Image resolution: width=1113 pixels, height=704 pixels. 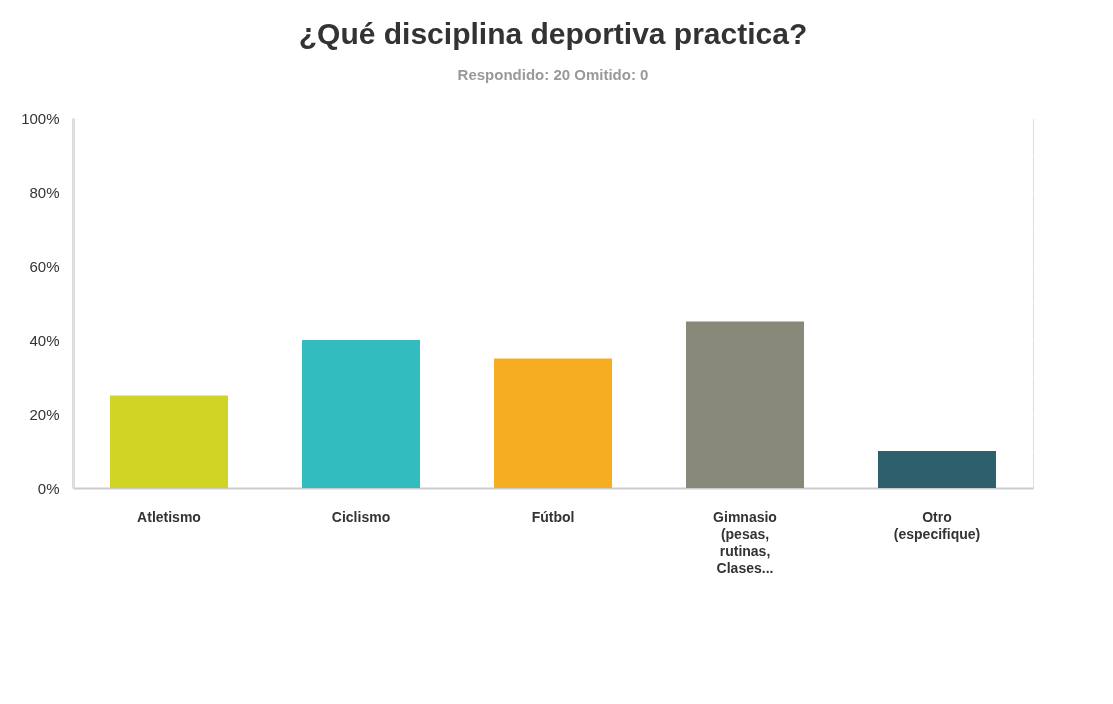 I want to click on x-tick-label: Otro (especifique), so click(x=937, y=525).